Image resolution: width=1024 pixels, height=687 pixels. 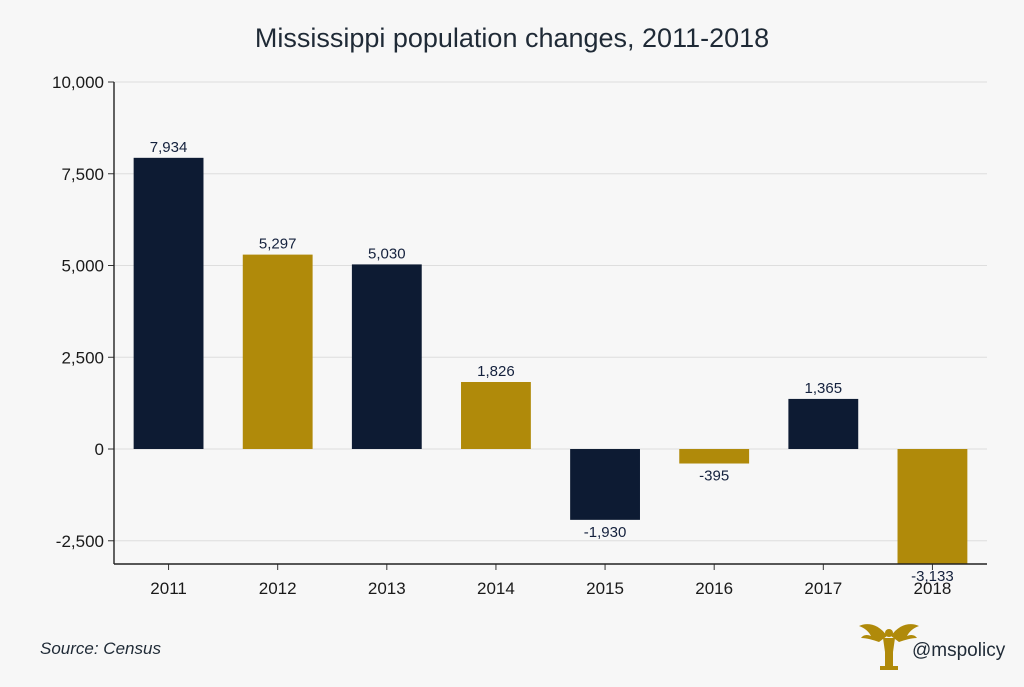 What do you see at coordinates (932, 576) in the screenshot?
I see `data-label-2018: -3,133` at bounding box center [932, 576].